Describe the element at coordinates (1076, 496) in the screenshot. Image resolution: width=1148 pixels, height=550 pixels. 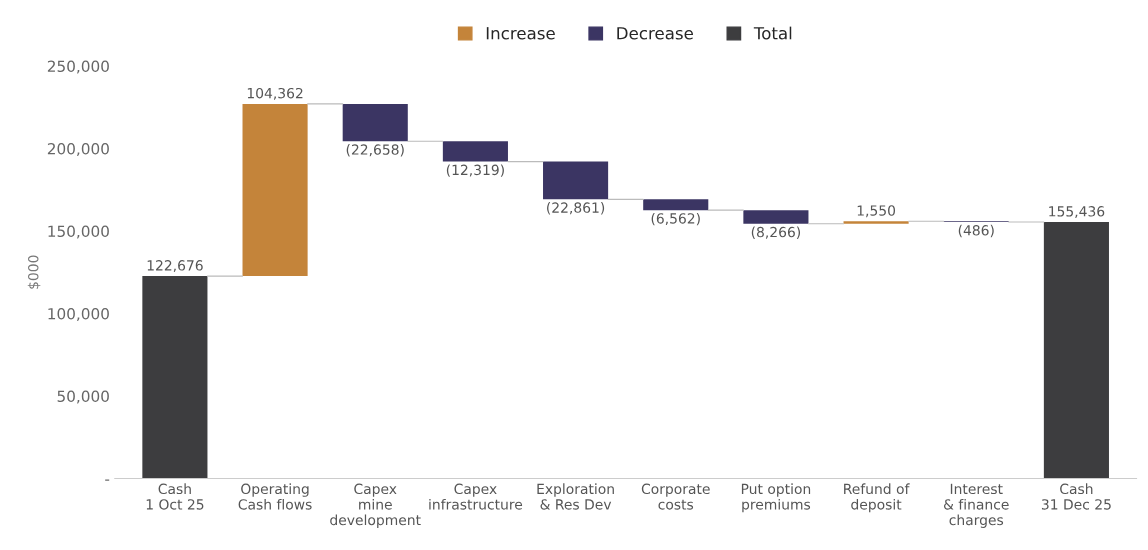
I see `x-tick-label: Cash 31 Dec 25` at that location.